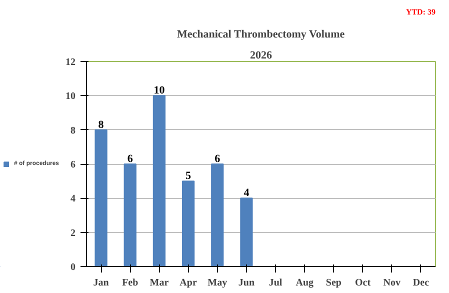 Image resolution: width=449 pixels, height=293 pixels. What do you see at coordinates (101, 124) in the screenshot?
I see `data-label: 8` at bounding box center [101, 124].